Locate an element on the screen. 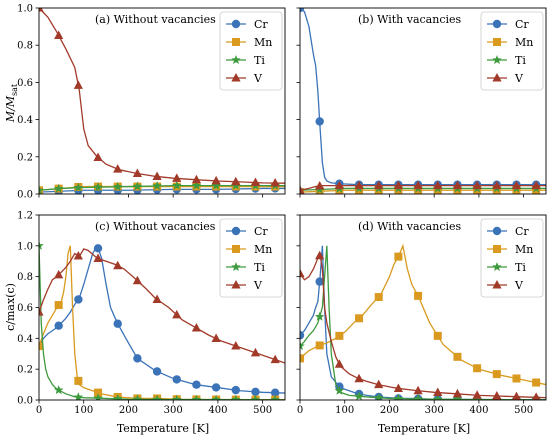 Image resolution: width=550 pixels, height=437 pixels. legend-marker-mn is located at coordinates (497, 42).